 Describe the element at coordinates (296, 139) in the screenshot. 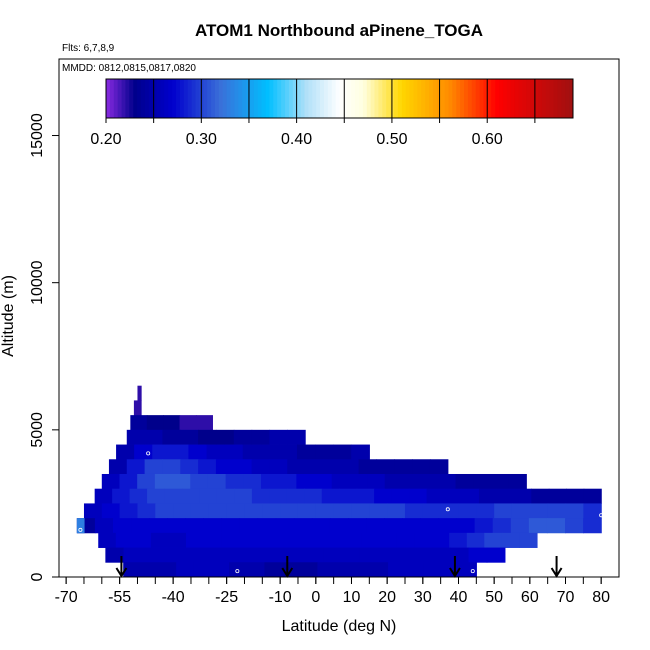

I see `colorbar-tick-label: 0.40` at that location.